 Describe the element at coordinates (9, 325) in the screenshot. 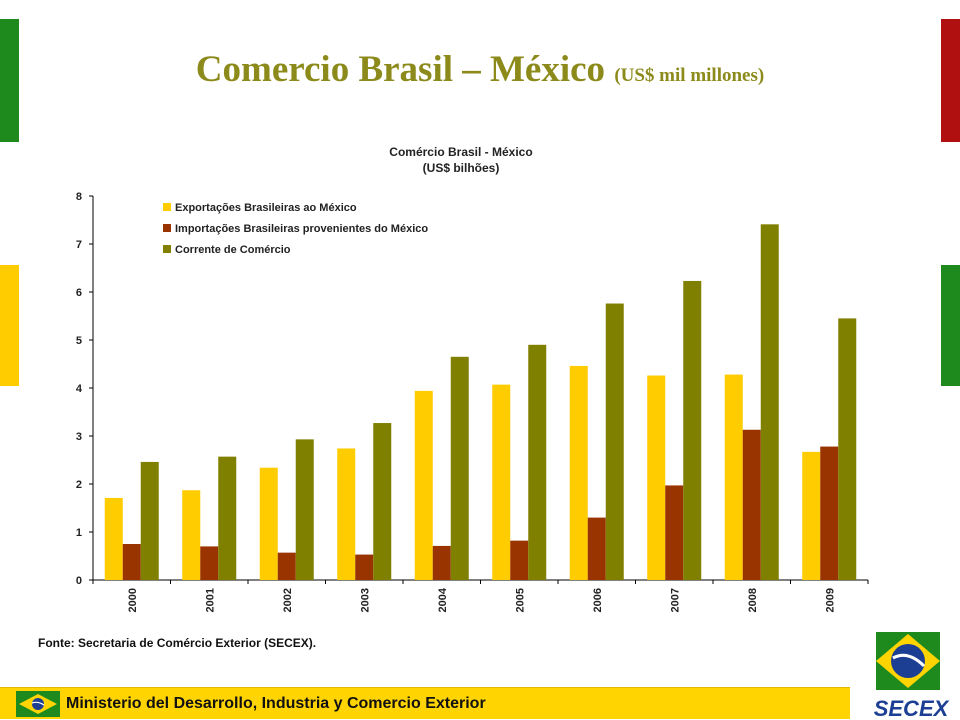

I see `left-yellow-bar` at that location.